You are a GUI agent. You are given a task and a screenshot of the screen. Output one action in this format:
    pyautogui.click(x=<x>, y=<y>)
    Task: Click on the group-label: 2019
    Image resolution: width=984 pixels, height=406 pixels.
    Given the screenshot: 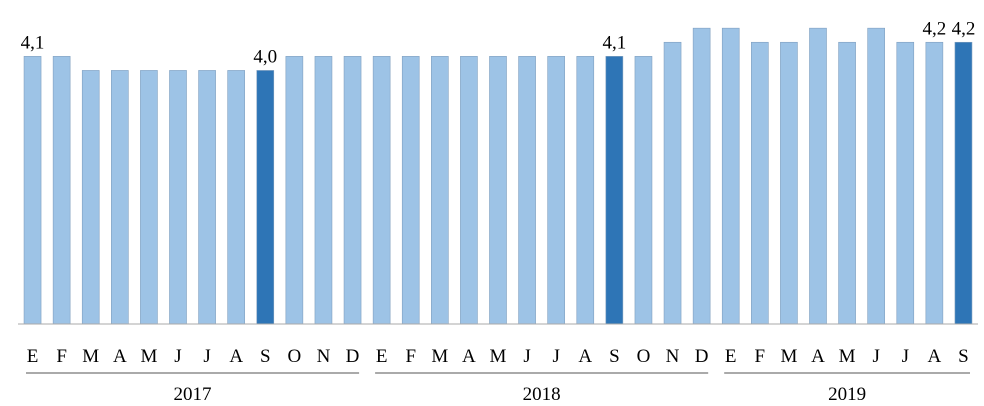 What is the action you would take?
    pyautogui.click(x=847, y=394)
    